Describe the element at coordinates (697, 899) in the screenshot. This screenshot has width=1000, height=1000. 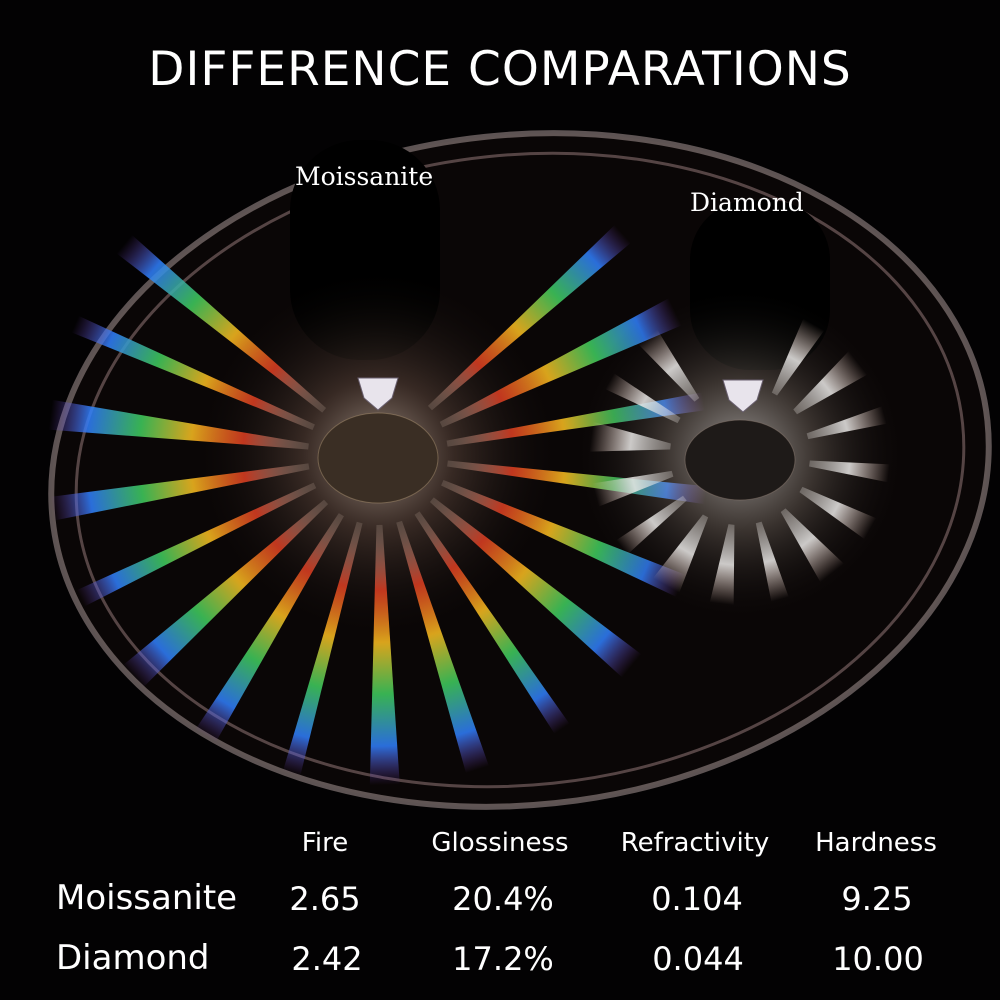
I see `cell-moissanite-refractivity: 0.104` at that location.